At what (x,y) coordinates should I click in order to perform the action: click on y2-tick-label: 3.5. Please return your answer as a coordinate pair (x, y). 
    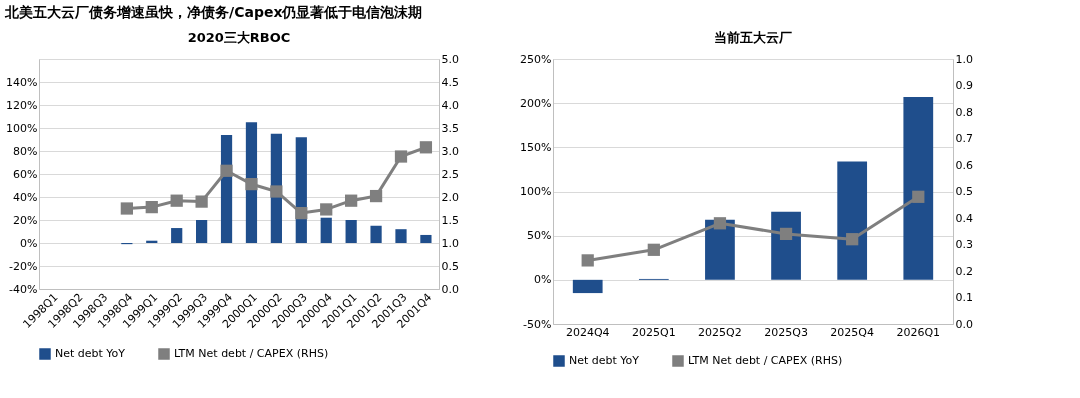
    Looking at the image, I should click on (450, 128).